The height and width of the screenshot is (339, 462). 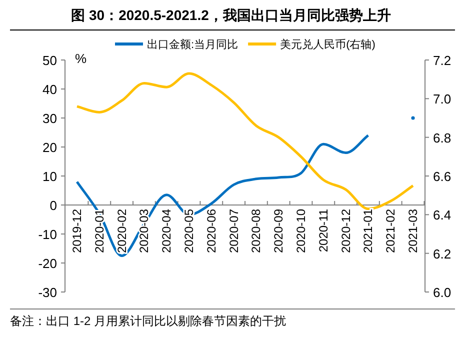 I want to click on y2-tick-label: 7.2, so click(x=442, y=60).